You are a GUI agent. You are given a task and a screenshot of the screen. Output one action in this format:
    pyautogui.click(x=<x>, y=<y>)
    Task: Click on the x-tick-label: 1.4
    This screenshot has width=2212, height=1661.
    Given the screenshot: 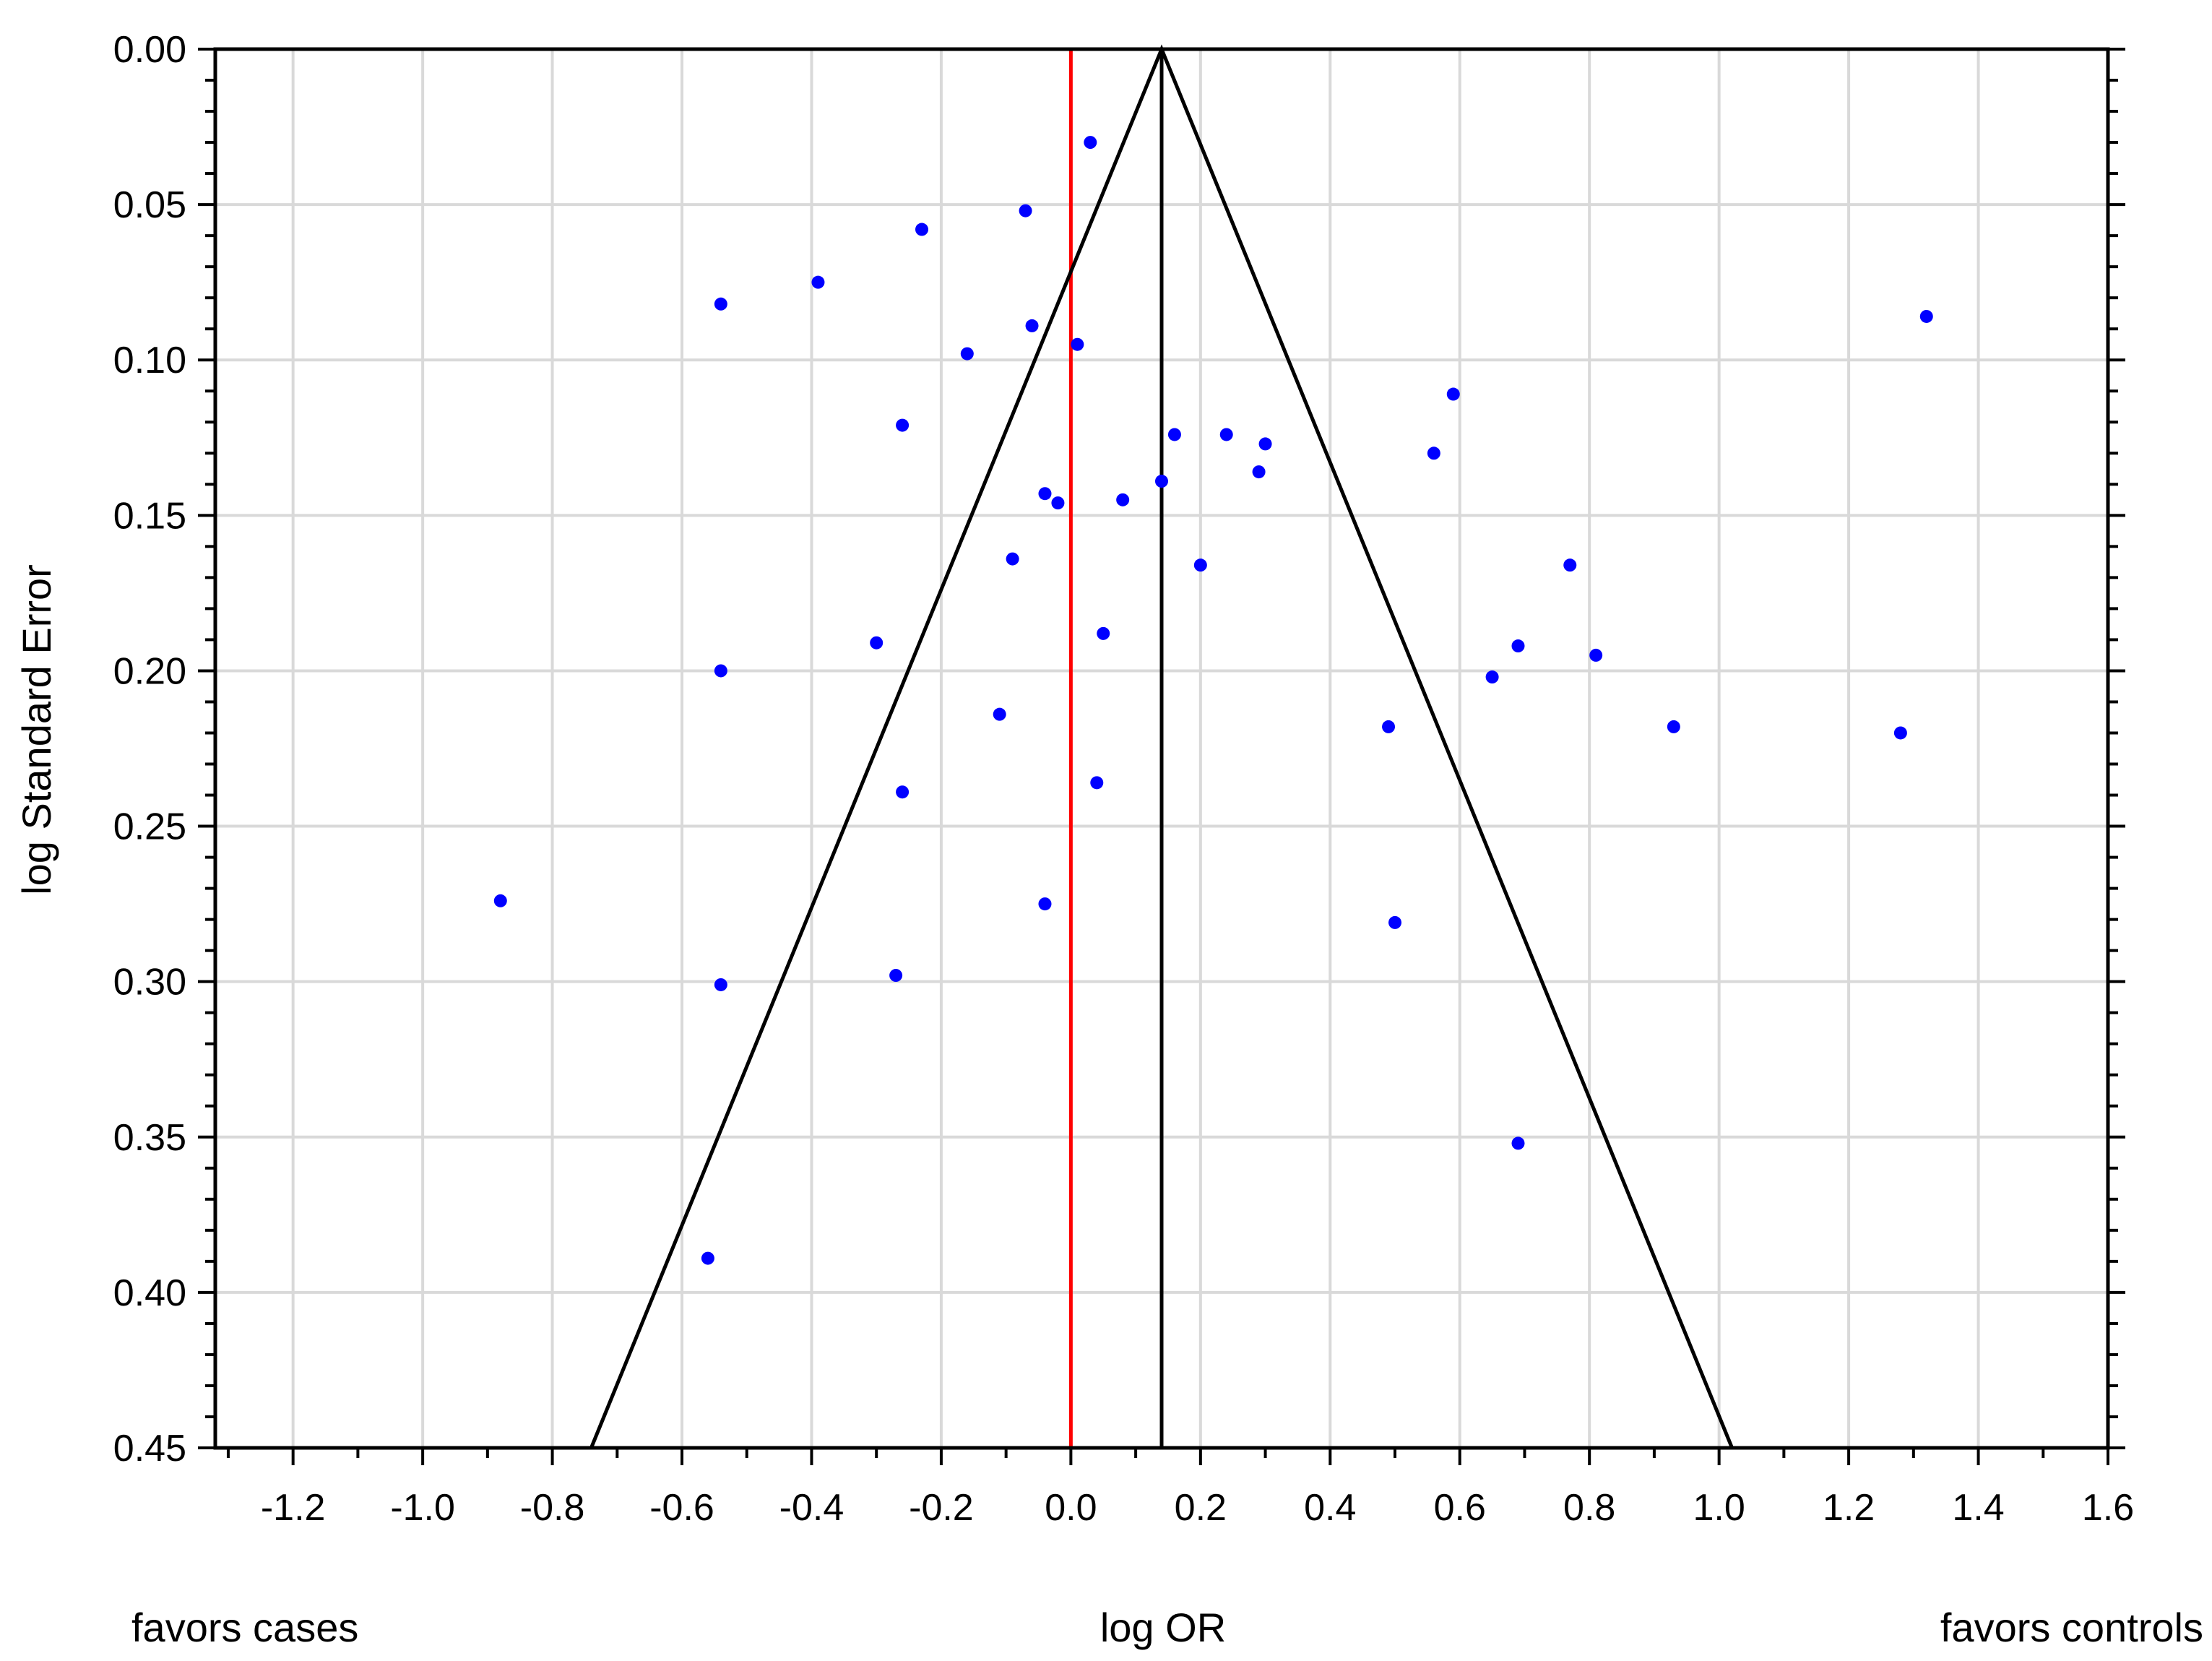 What is the action you would take?
    pyautogui.click(x=1978, y=1508)
    